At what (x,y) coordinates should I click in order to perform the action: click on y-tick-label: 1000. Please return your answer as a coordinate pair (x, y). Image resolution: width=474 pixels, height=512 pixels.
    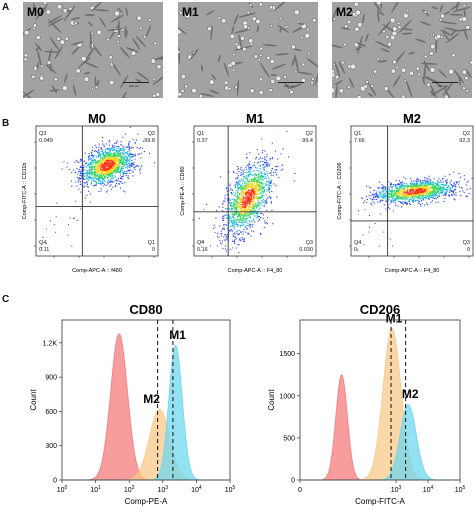
    Looking at the image, I should click on (287, 396).